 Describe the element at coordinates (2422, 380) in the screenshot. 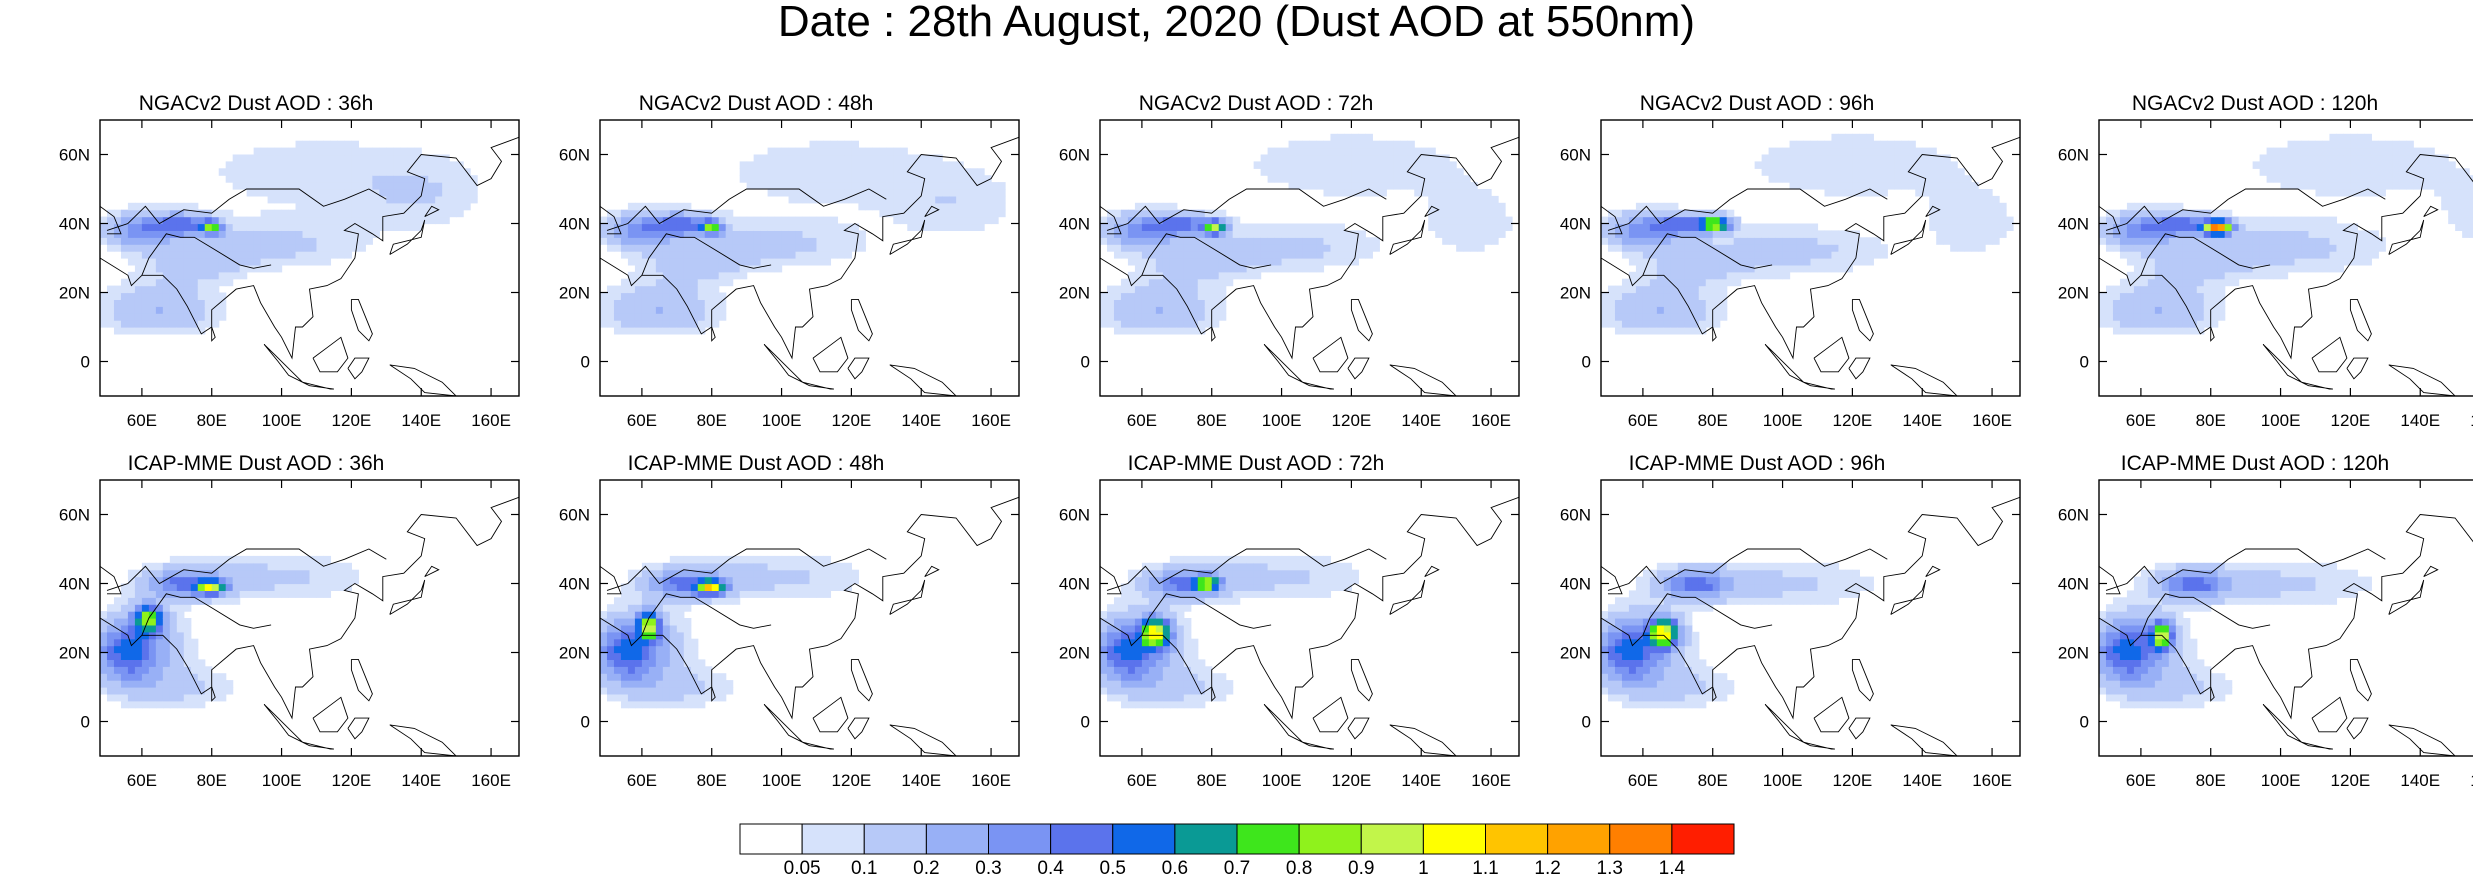

I see `coast-line` at that location.